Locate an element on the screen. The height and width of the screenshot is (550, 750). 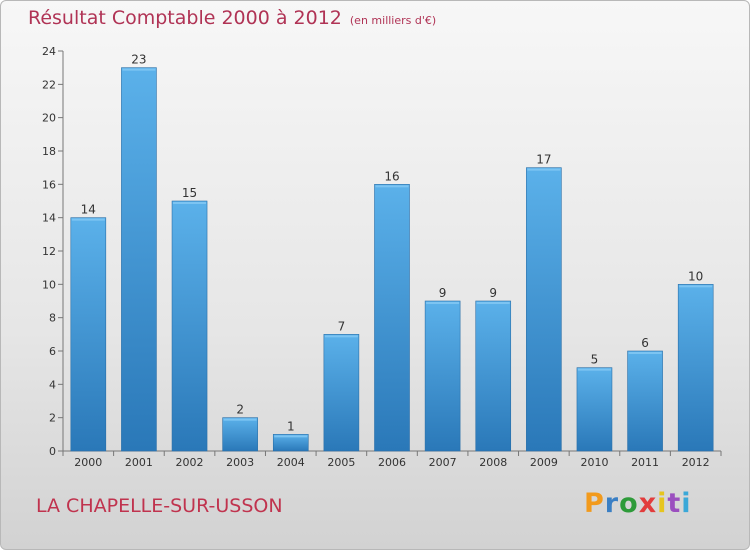
logo-letter: x is located at coordinates (648, 503).